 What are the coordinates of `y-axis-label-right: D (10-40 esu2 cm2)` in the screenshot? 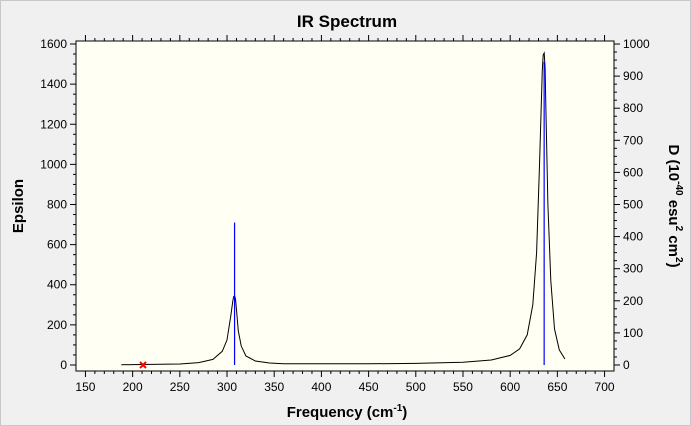 It's located at (674, 205).